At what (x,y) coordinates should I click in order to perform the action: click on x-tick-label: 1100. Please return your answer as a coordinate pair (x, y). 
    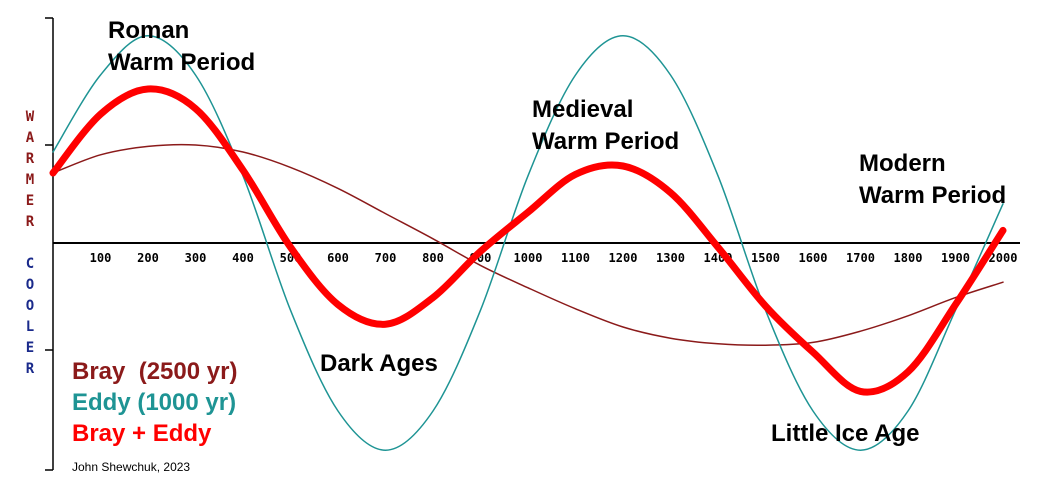
    Looking at the image, I should click on (575, 258).